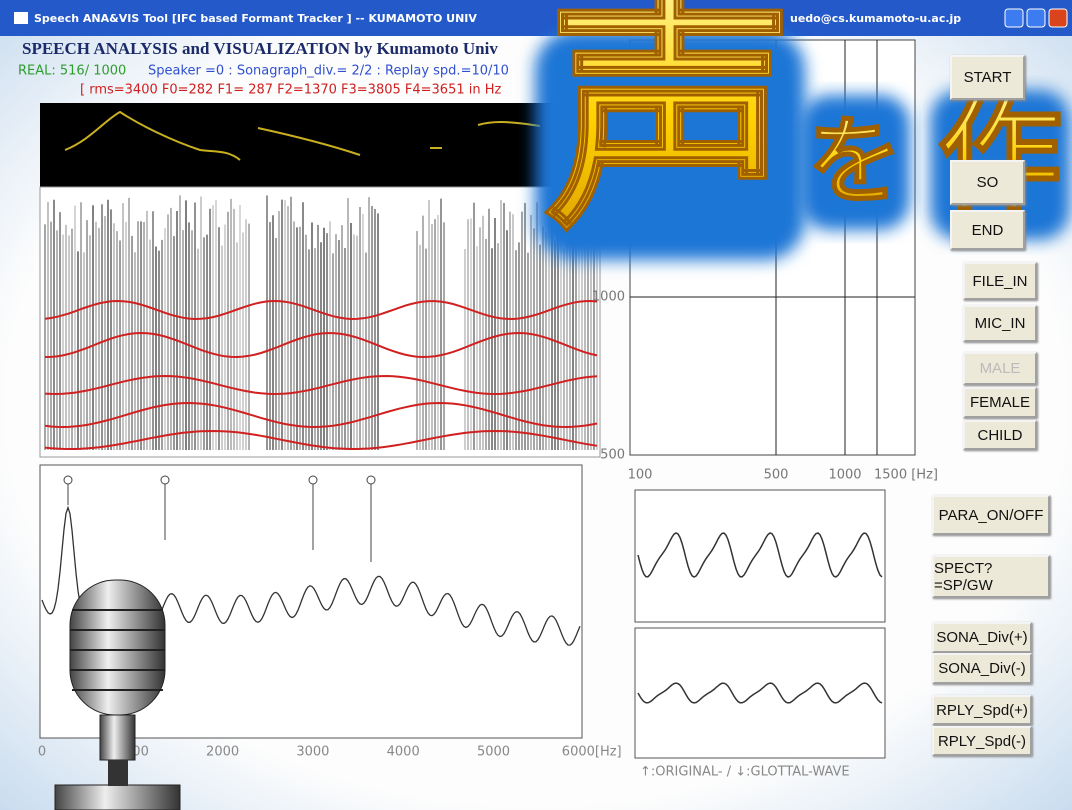  I want to click on glottal-wave-panel, so click(760, 693).